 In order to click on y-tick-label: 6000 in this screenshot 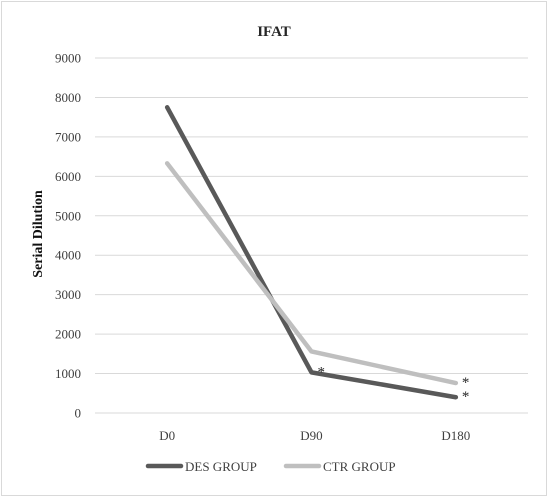, I will do `click(68, 176)`.